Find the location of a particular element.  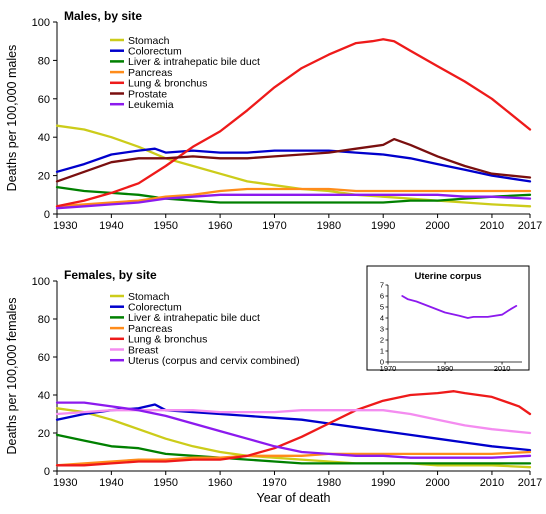

y-axis-label: Deaths per 100,000 males is located at coordinates (12, 118).